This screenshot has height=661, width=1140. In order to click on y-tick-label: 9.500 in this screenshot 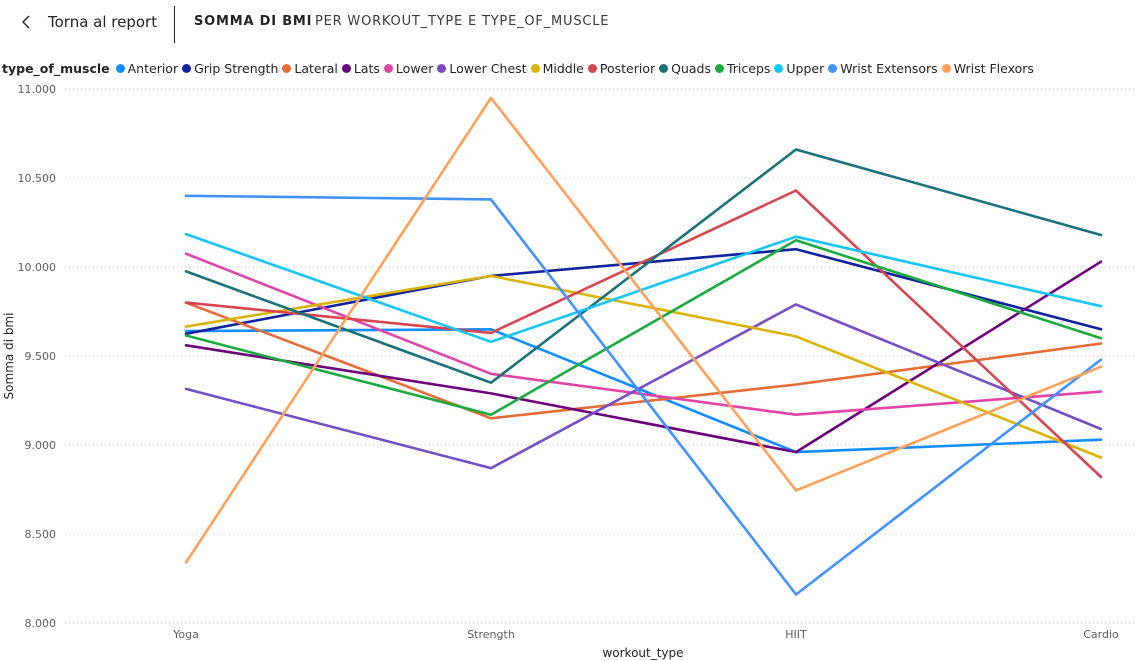, I will do `click(41, 356)`.